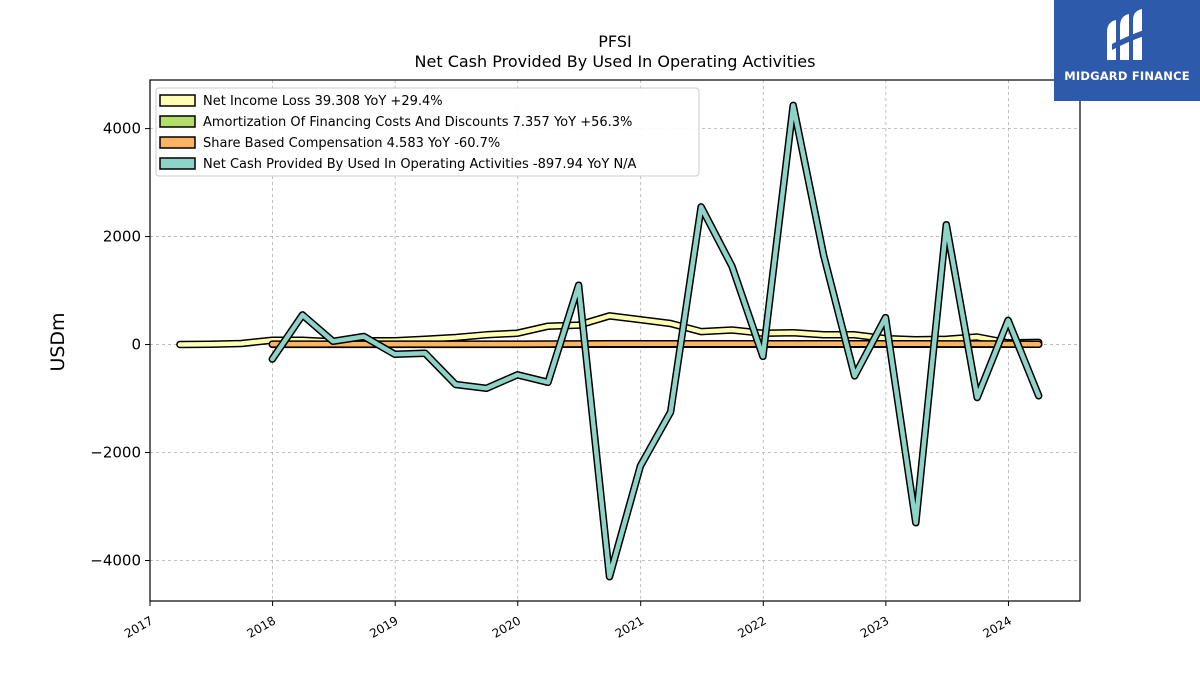 The height and width of the screenshot is (675, 1200). What do you see at coordinates (1127, 76) in the screenshot?
I see `brand-name: MIDGARD FINANCE` at bounding box center [1127, 76].